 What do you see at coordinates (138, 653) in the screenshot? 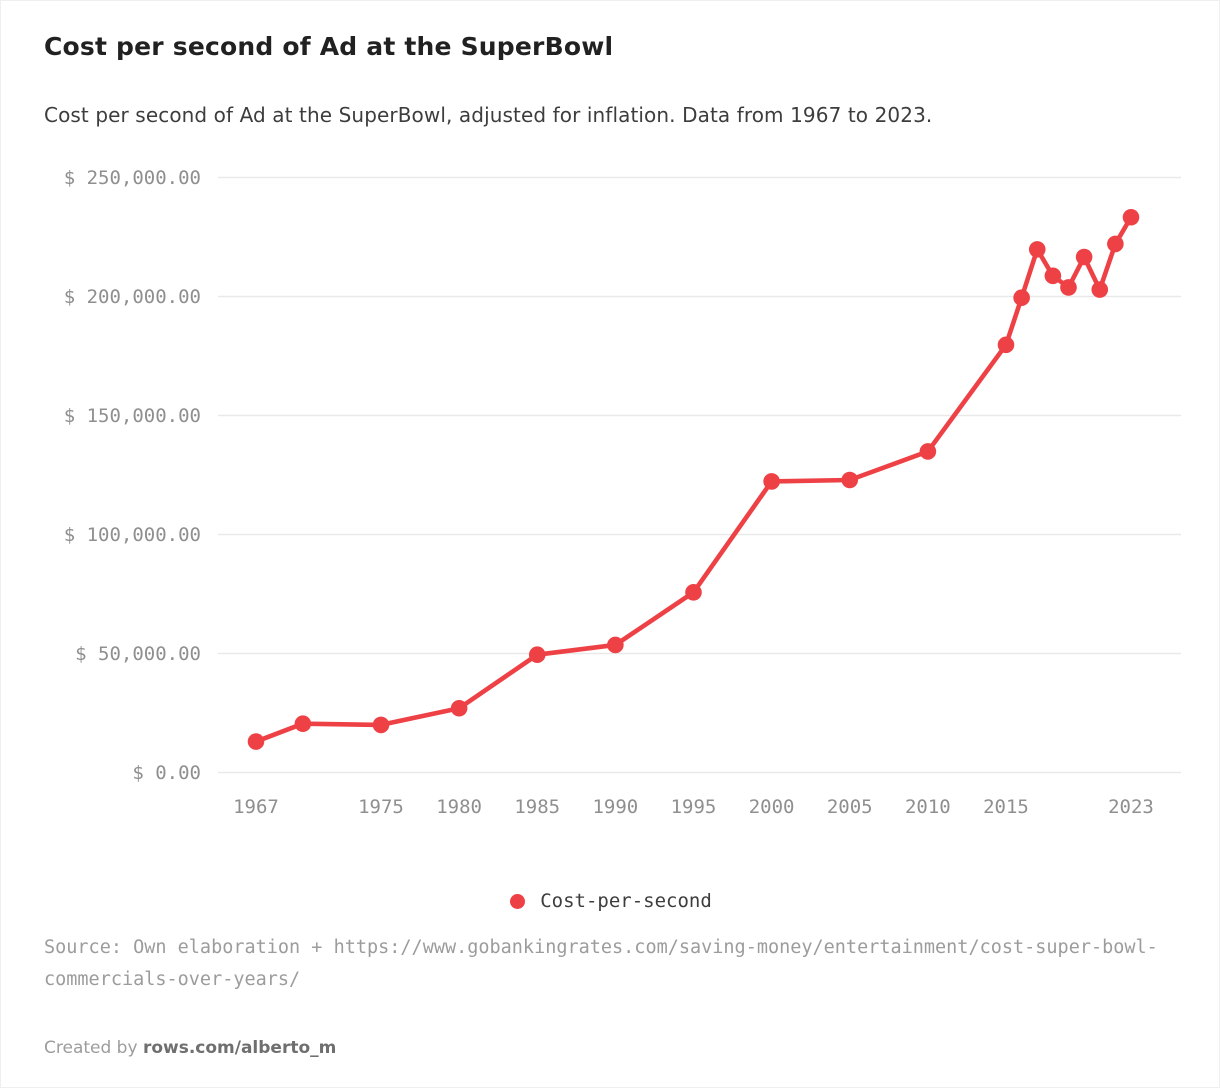
I see `y-tick-label: $ 50,000.00` at bounding box center [138, 653].